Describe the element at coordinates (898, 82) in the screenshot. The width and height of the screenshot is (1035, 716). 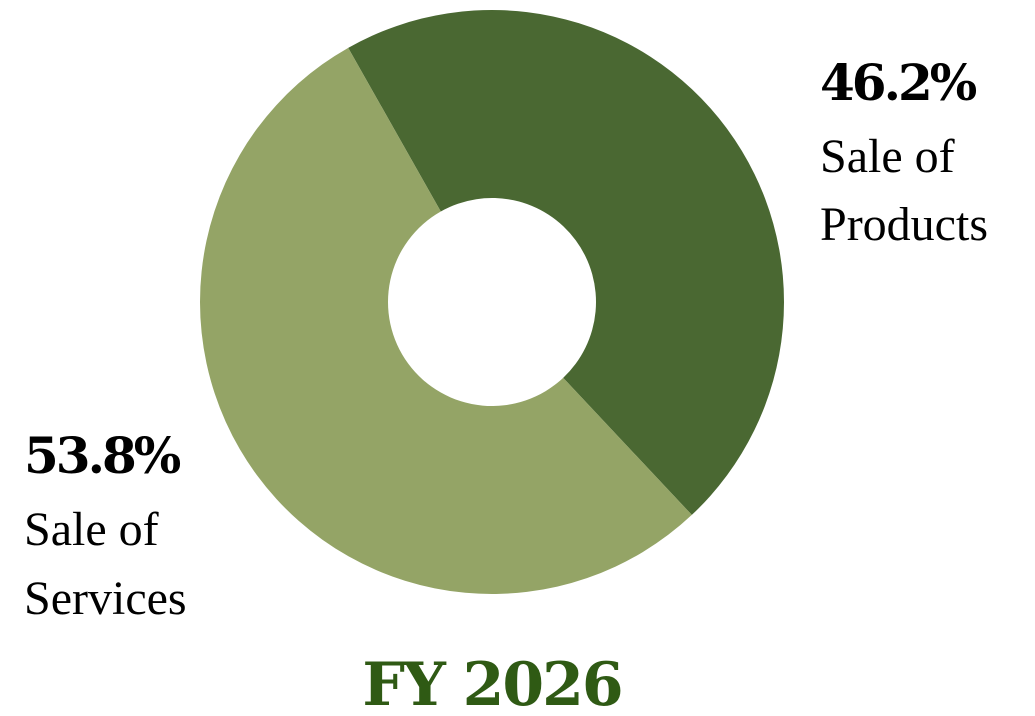
I see `slice-value-label-products: 46.2%` at that location.